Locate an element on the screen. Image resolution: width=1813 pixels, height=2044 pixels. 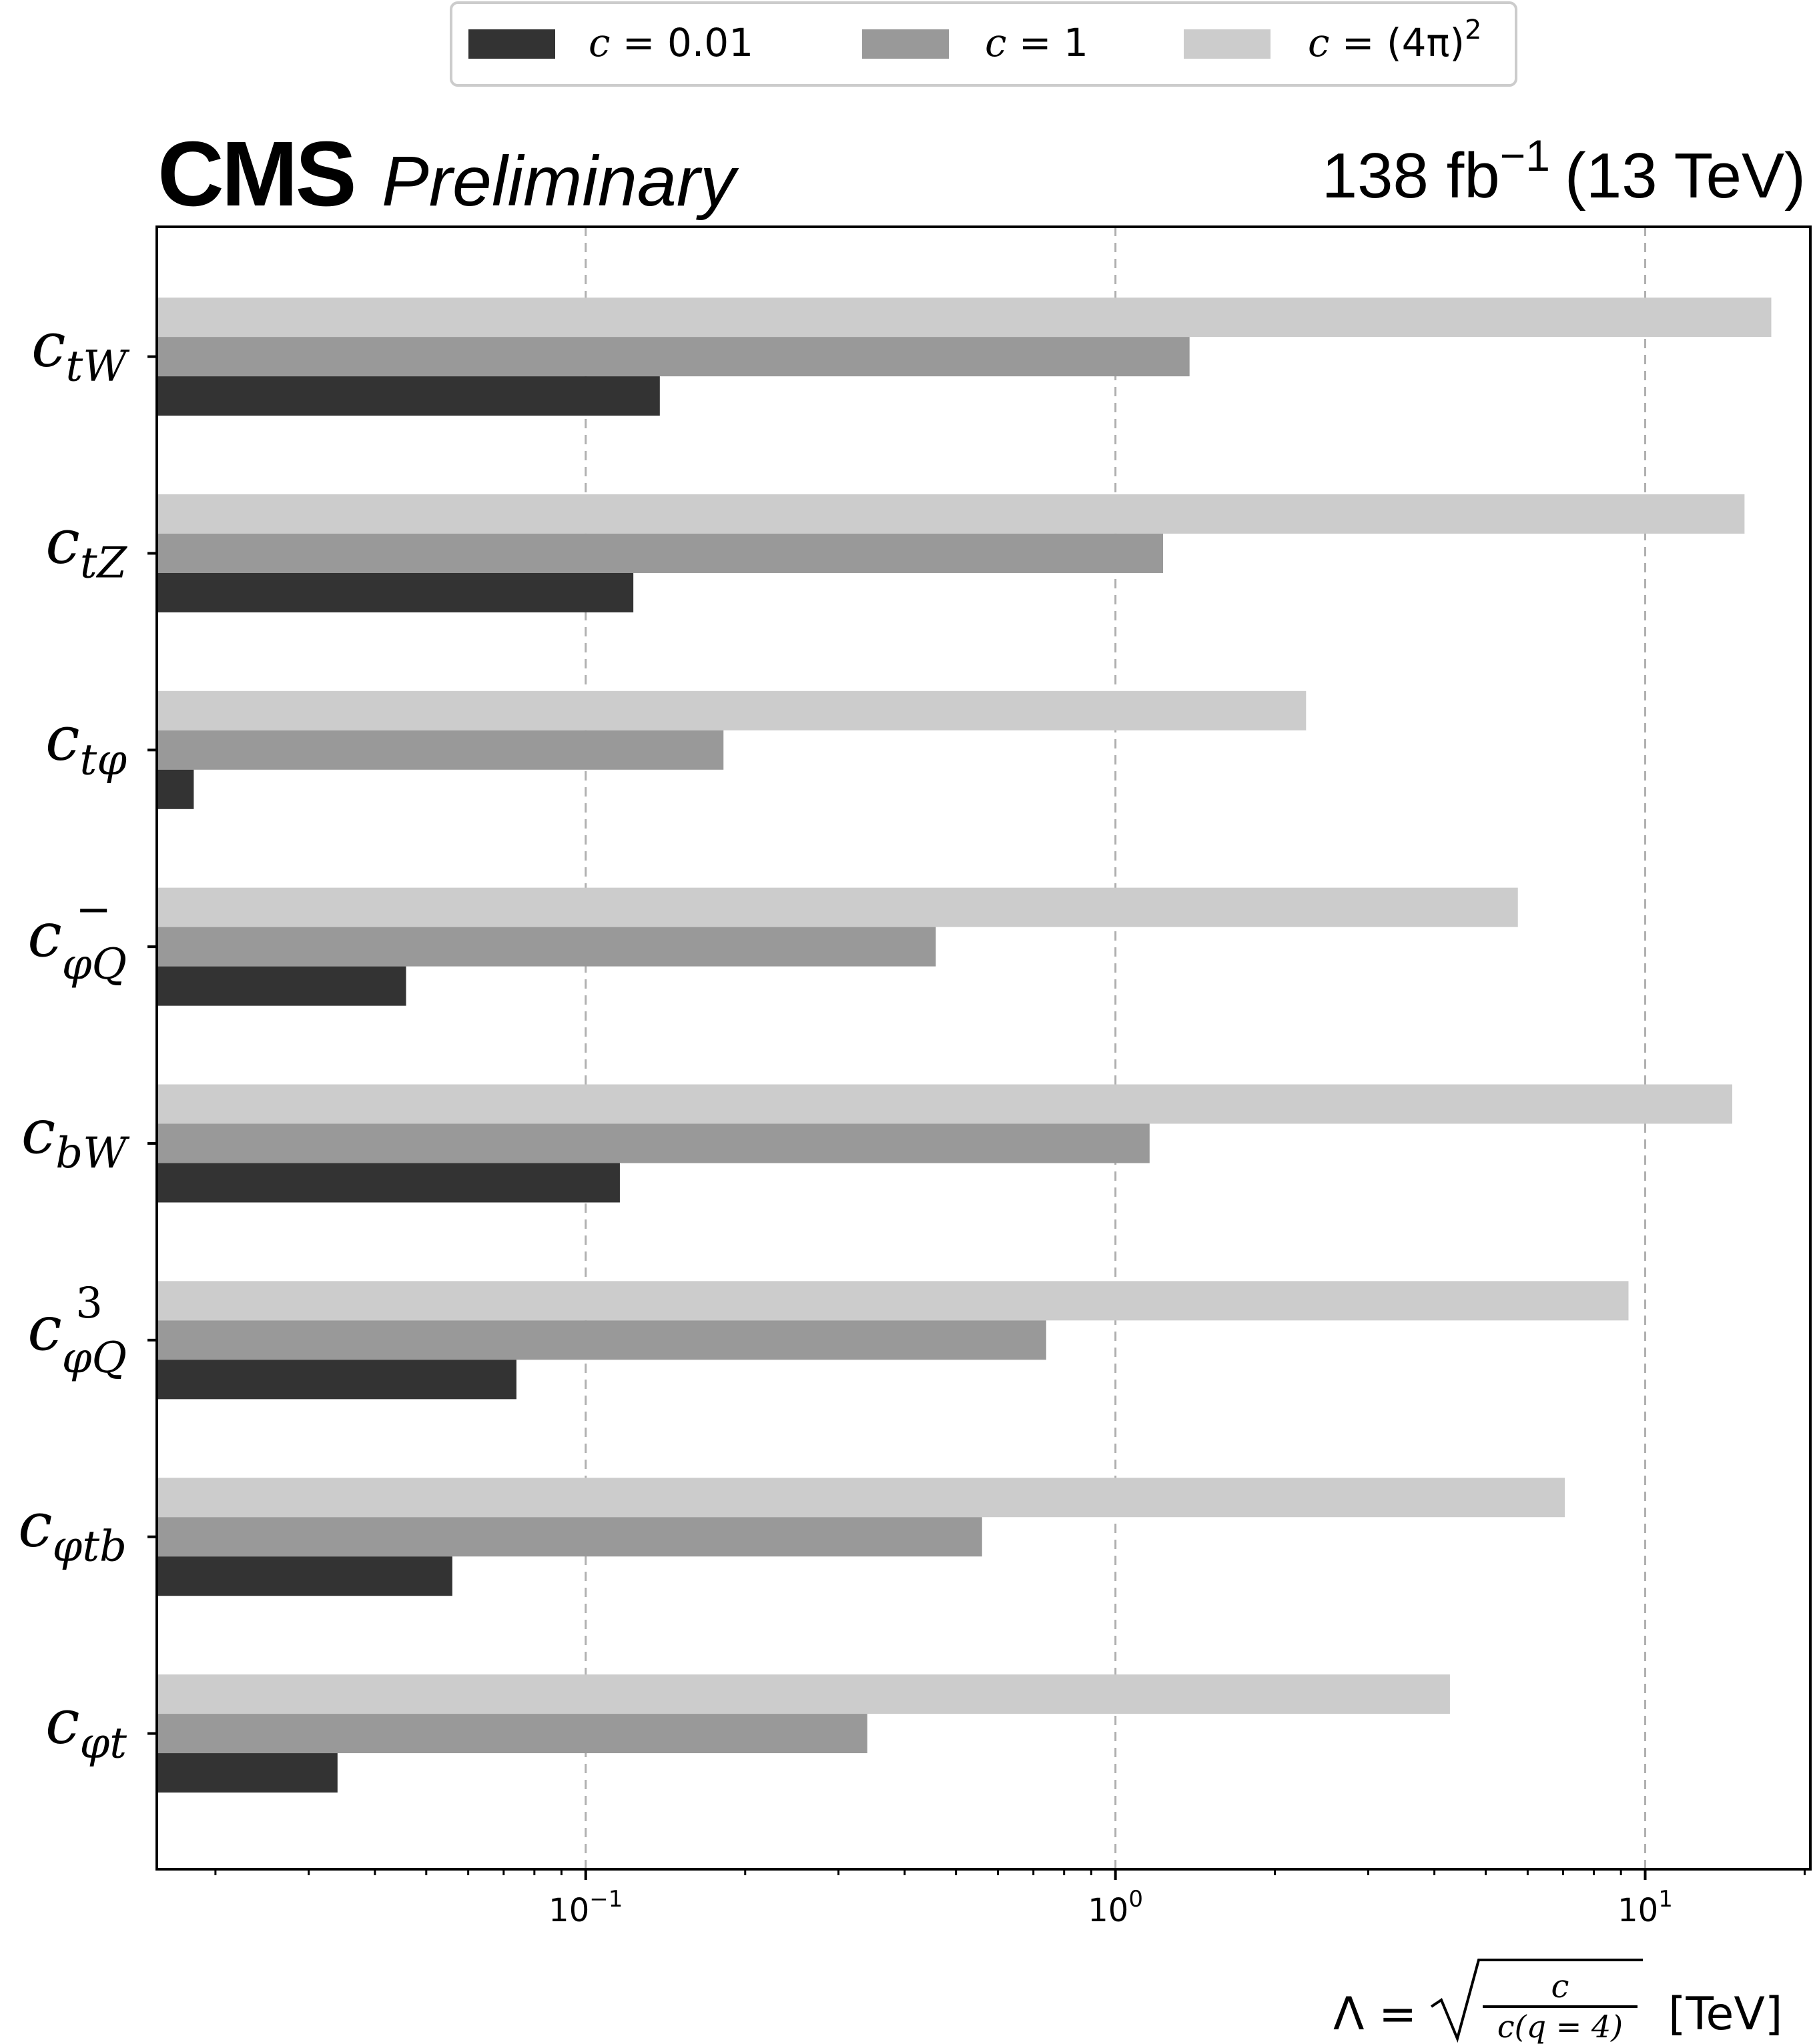
legend-swatch-c-0p01 is located at coordinates (511, 44).